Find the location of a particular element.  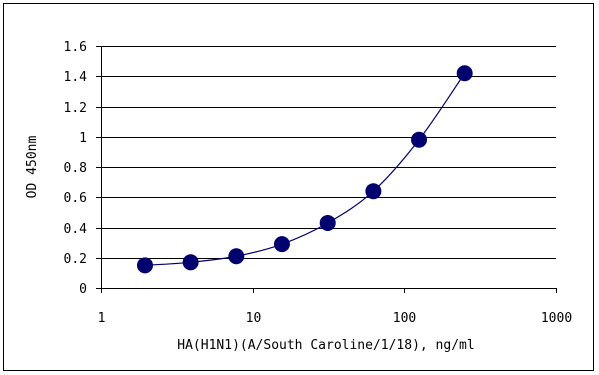

y-tick-label: 1.4 is located at coordinates (76, 77).